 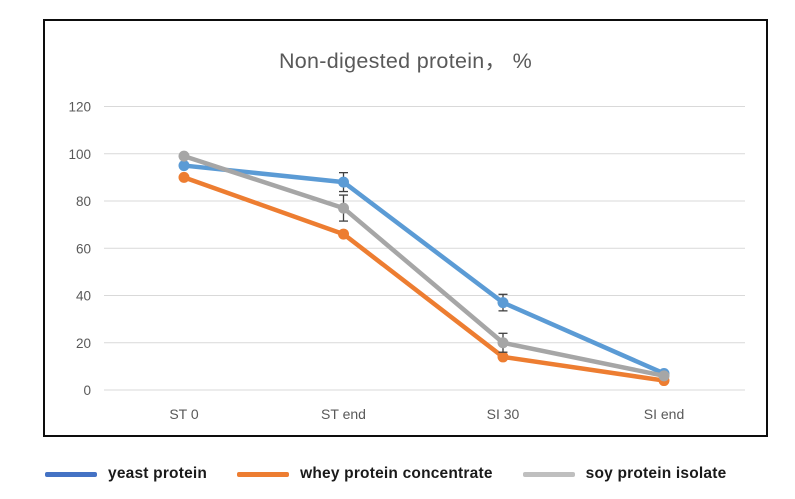 What do you see at coordinates (158, 473) in the screenshot?
I see `legend-label: yeast protein` at bounding box center [158, 473].